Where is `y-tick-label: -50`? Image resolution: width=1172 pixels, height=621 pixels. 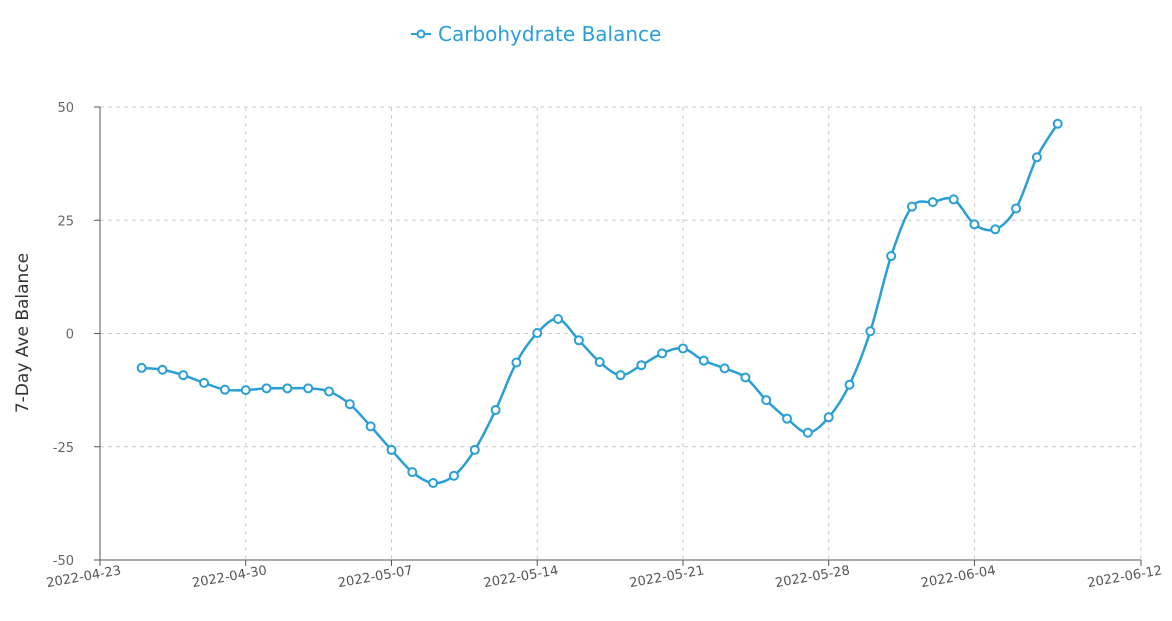
y-tick-label: -50 is located at coordinates (63, 561).